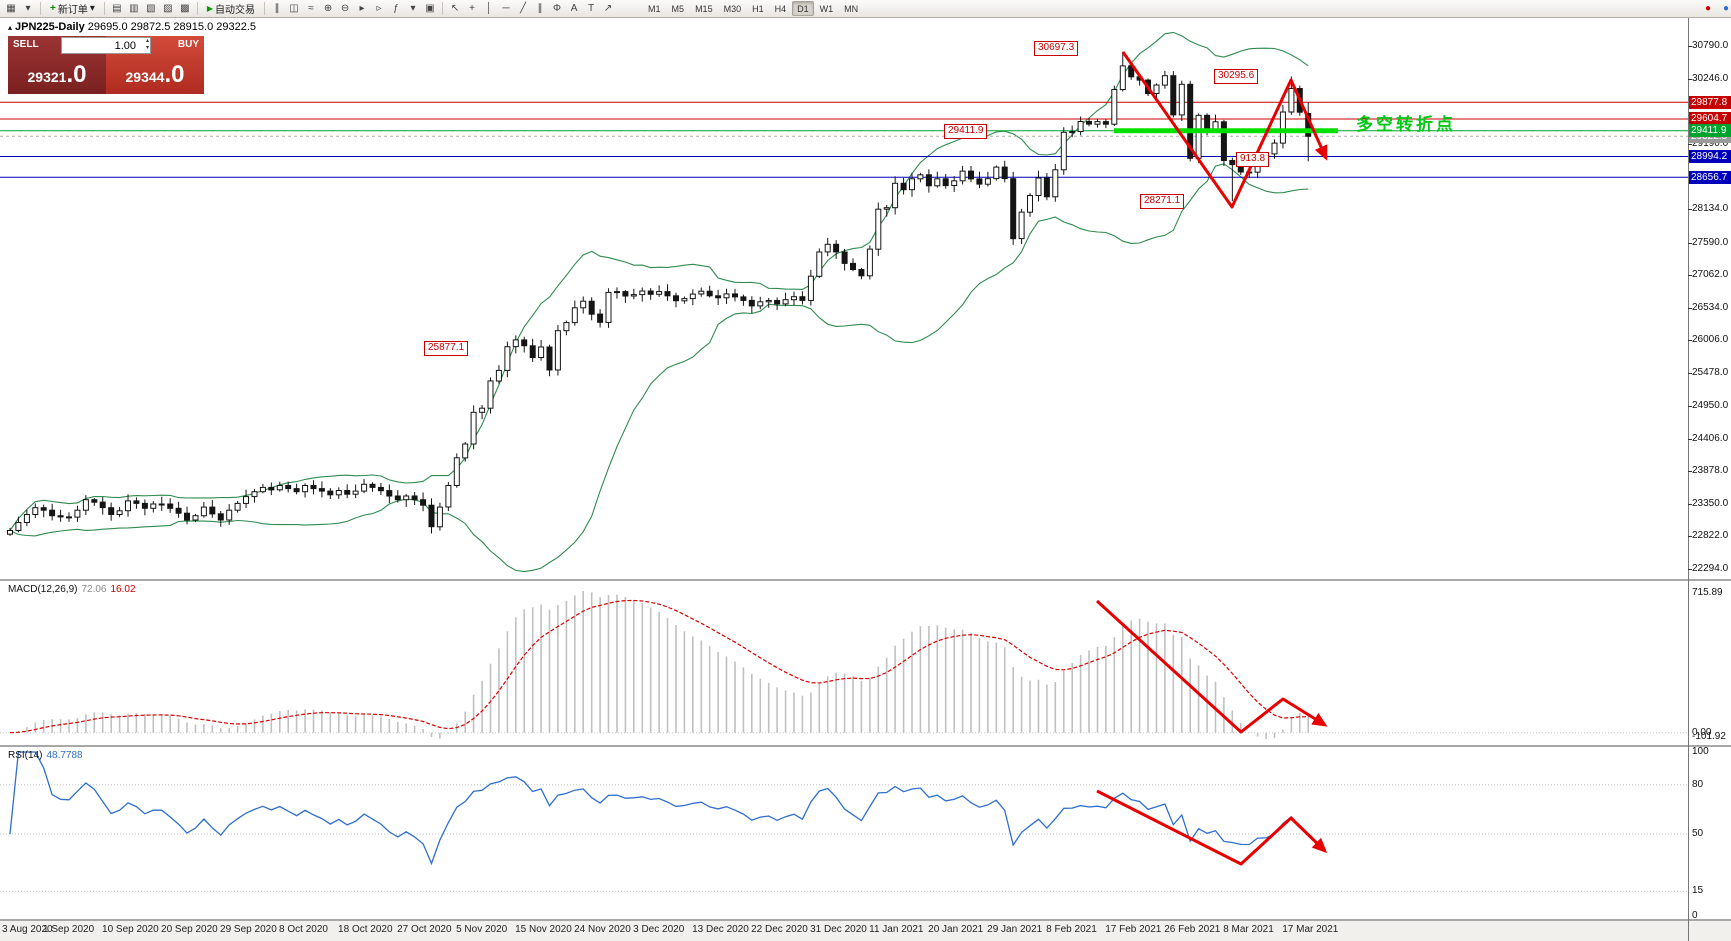 The width and height of the screenshot is (1731, 941). Describe the element at coordinates (1710, 471) in the screenshot. I see `price-scale-tick: 23878.0` at that location.